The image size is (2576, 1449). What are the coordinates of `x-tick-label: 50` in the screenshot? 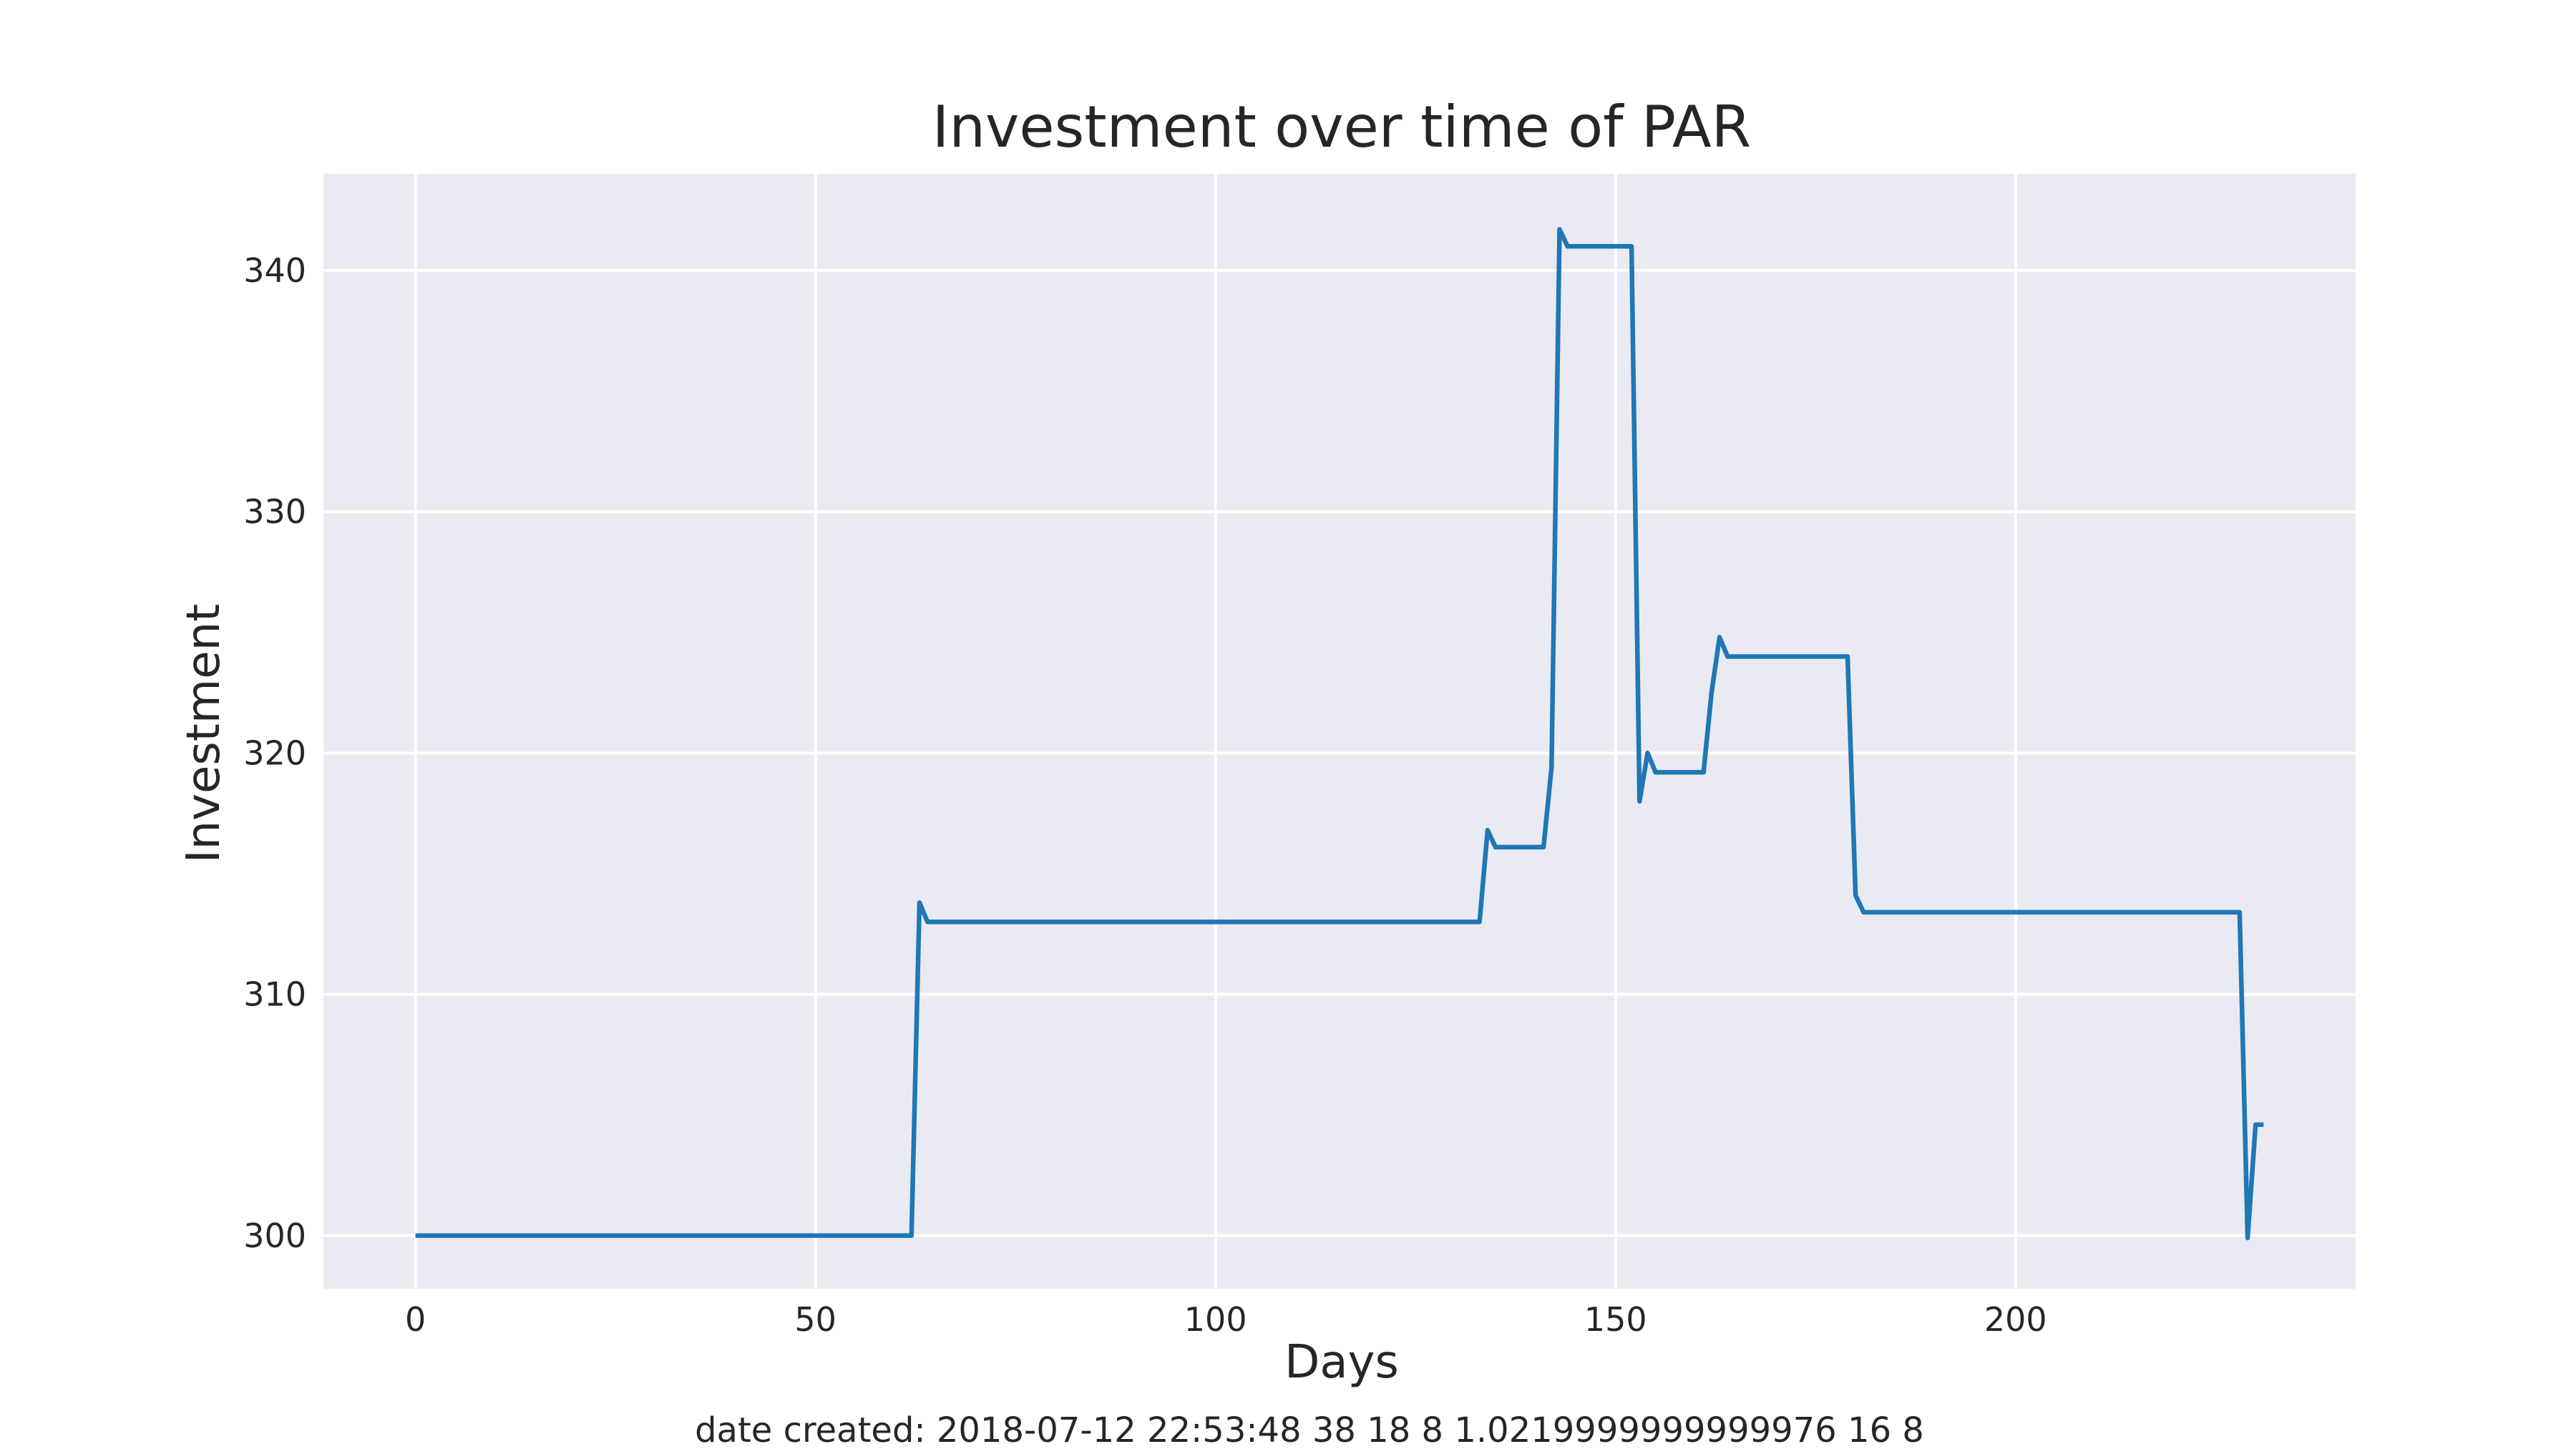 It's located at (815, 1319).